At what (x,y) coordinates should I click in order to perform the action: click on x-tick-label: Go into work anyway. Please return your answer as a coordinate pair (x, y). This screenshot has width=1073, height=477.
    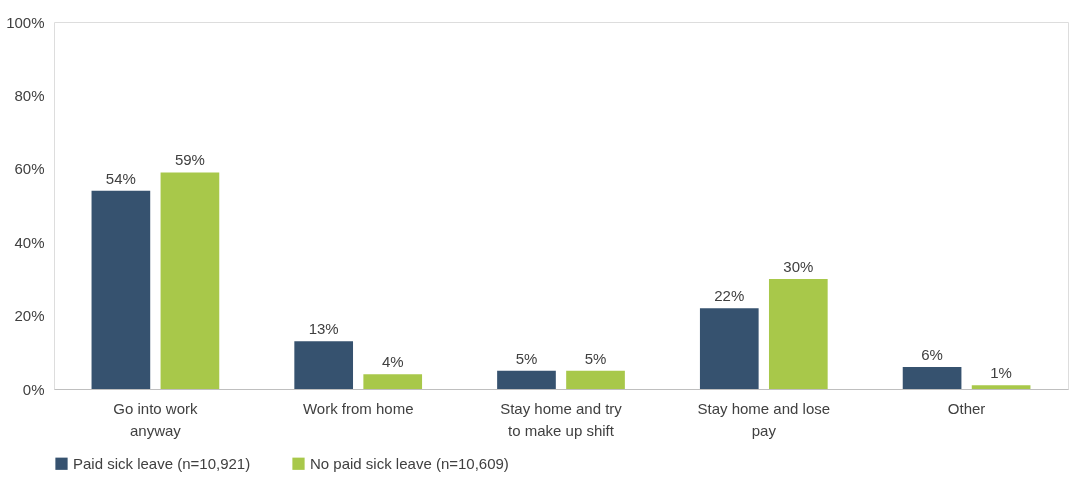
    Looking at the image, I should click on (155, 419).